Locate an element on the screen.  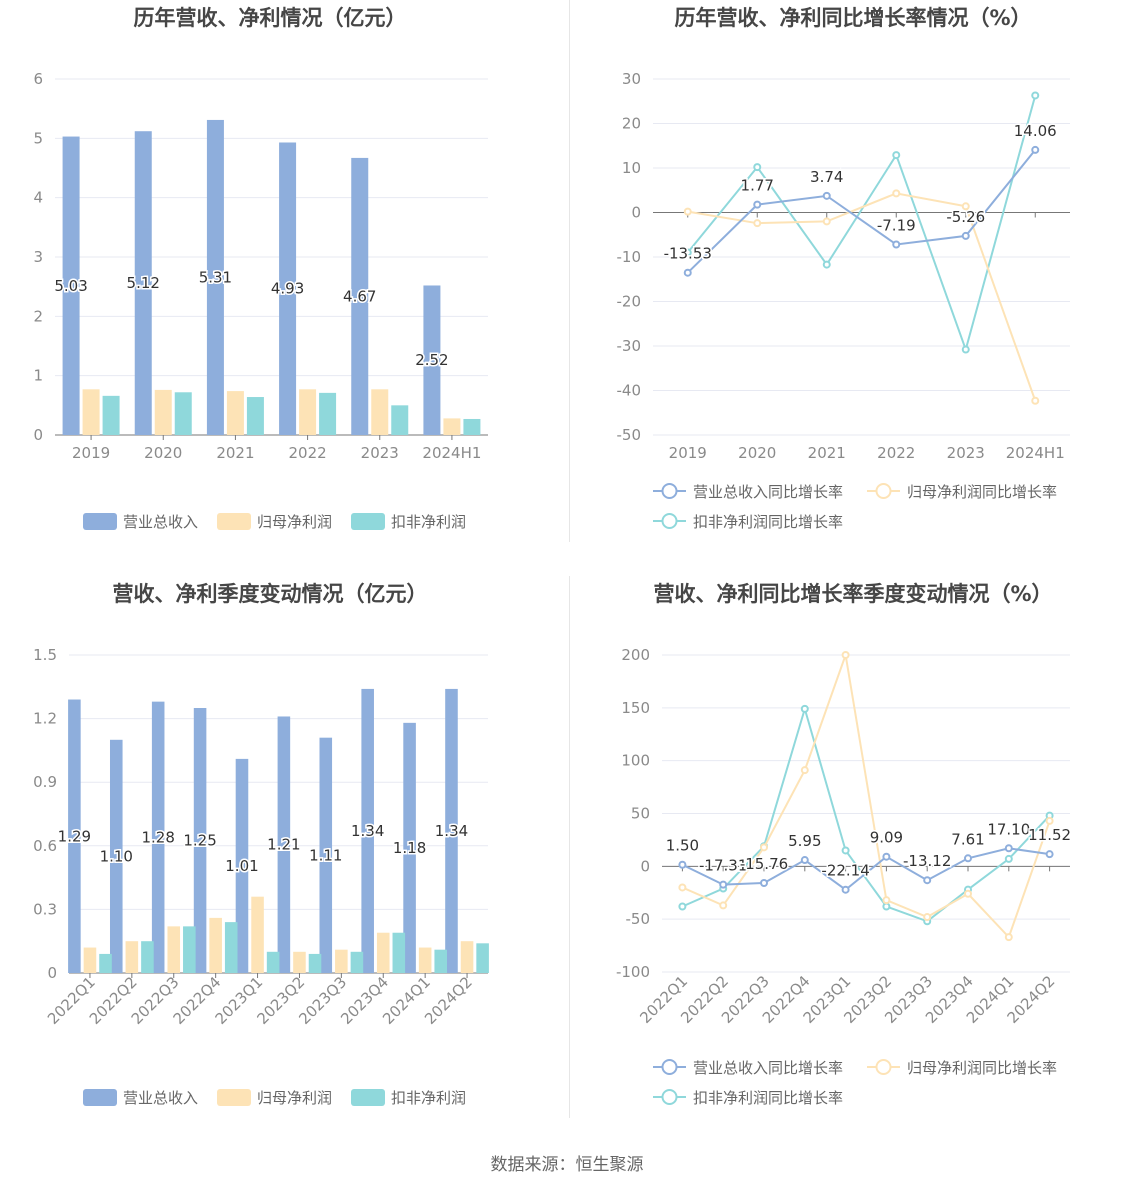
y-tick-label: 2 is located at coordinates (38, 316).